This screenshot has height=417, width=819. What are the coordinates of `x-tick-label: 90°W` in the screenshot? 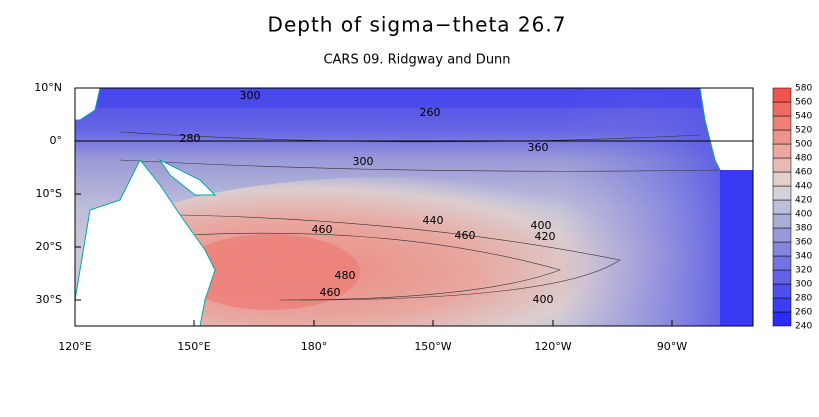 It's located at (672, 346).